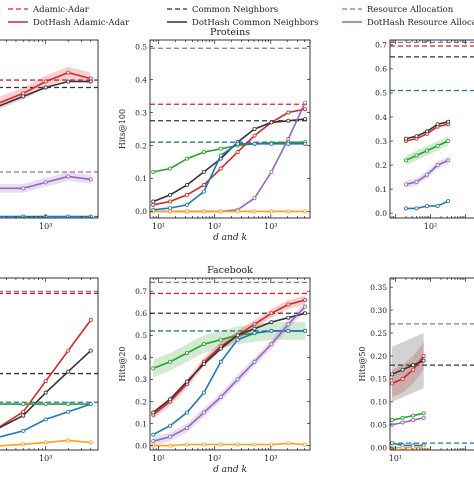 The height and width of the screenshot is (478, 474). What do you see at coordinates (378, 287) in the screenshot?
I see `y-tick-label: 0.35` at bounding box center [378, 287].